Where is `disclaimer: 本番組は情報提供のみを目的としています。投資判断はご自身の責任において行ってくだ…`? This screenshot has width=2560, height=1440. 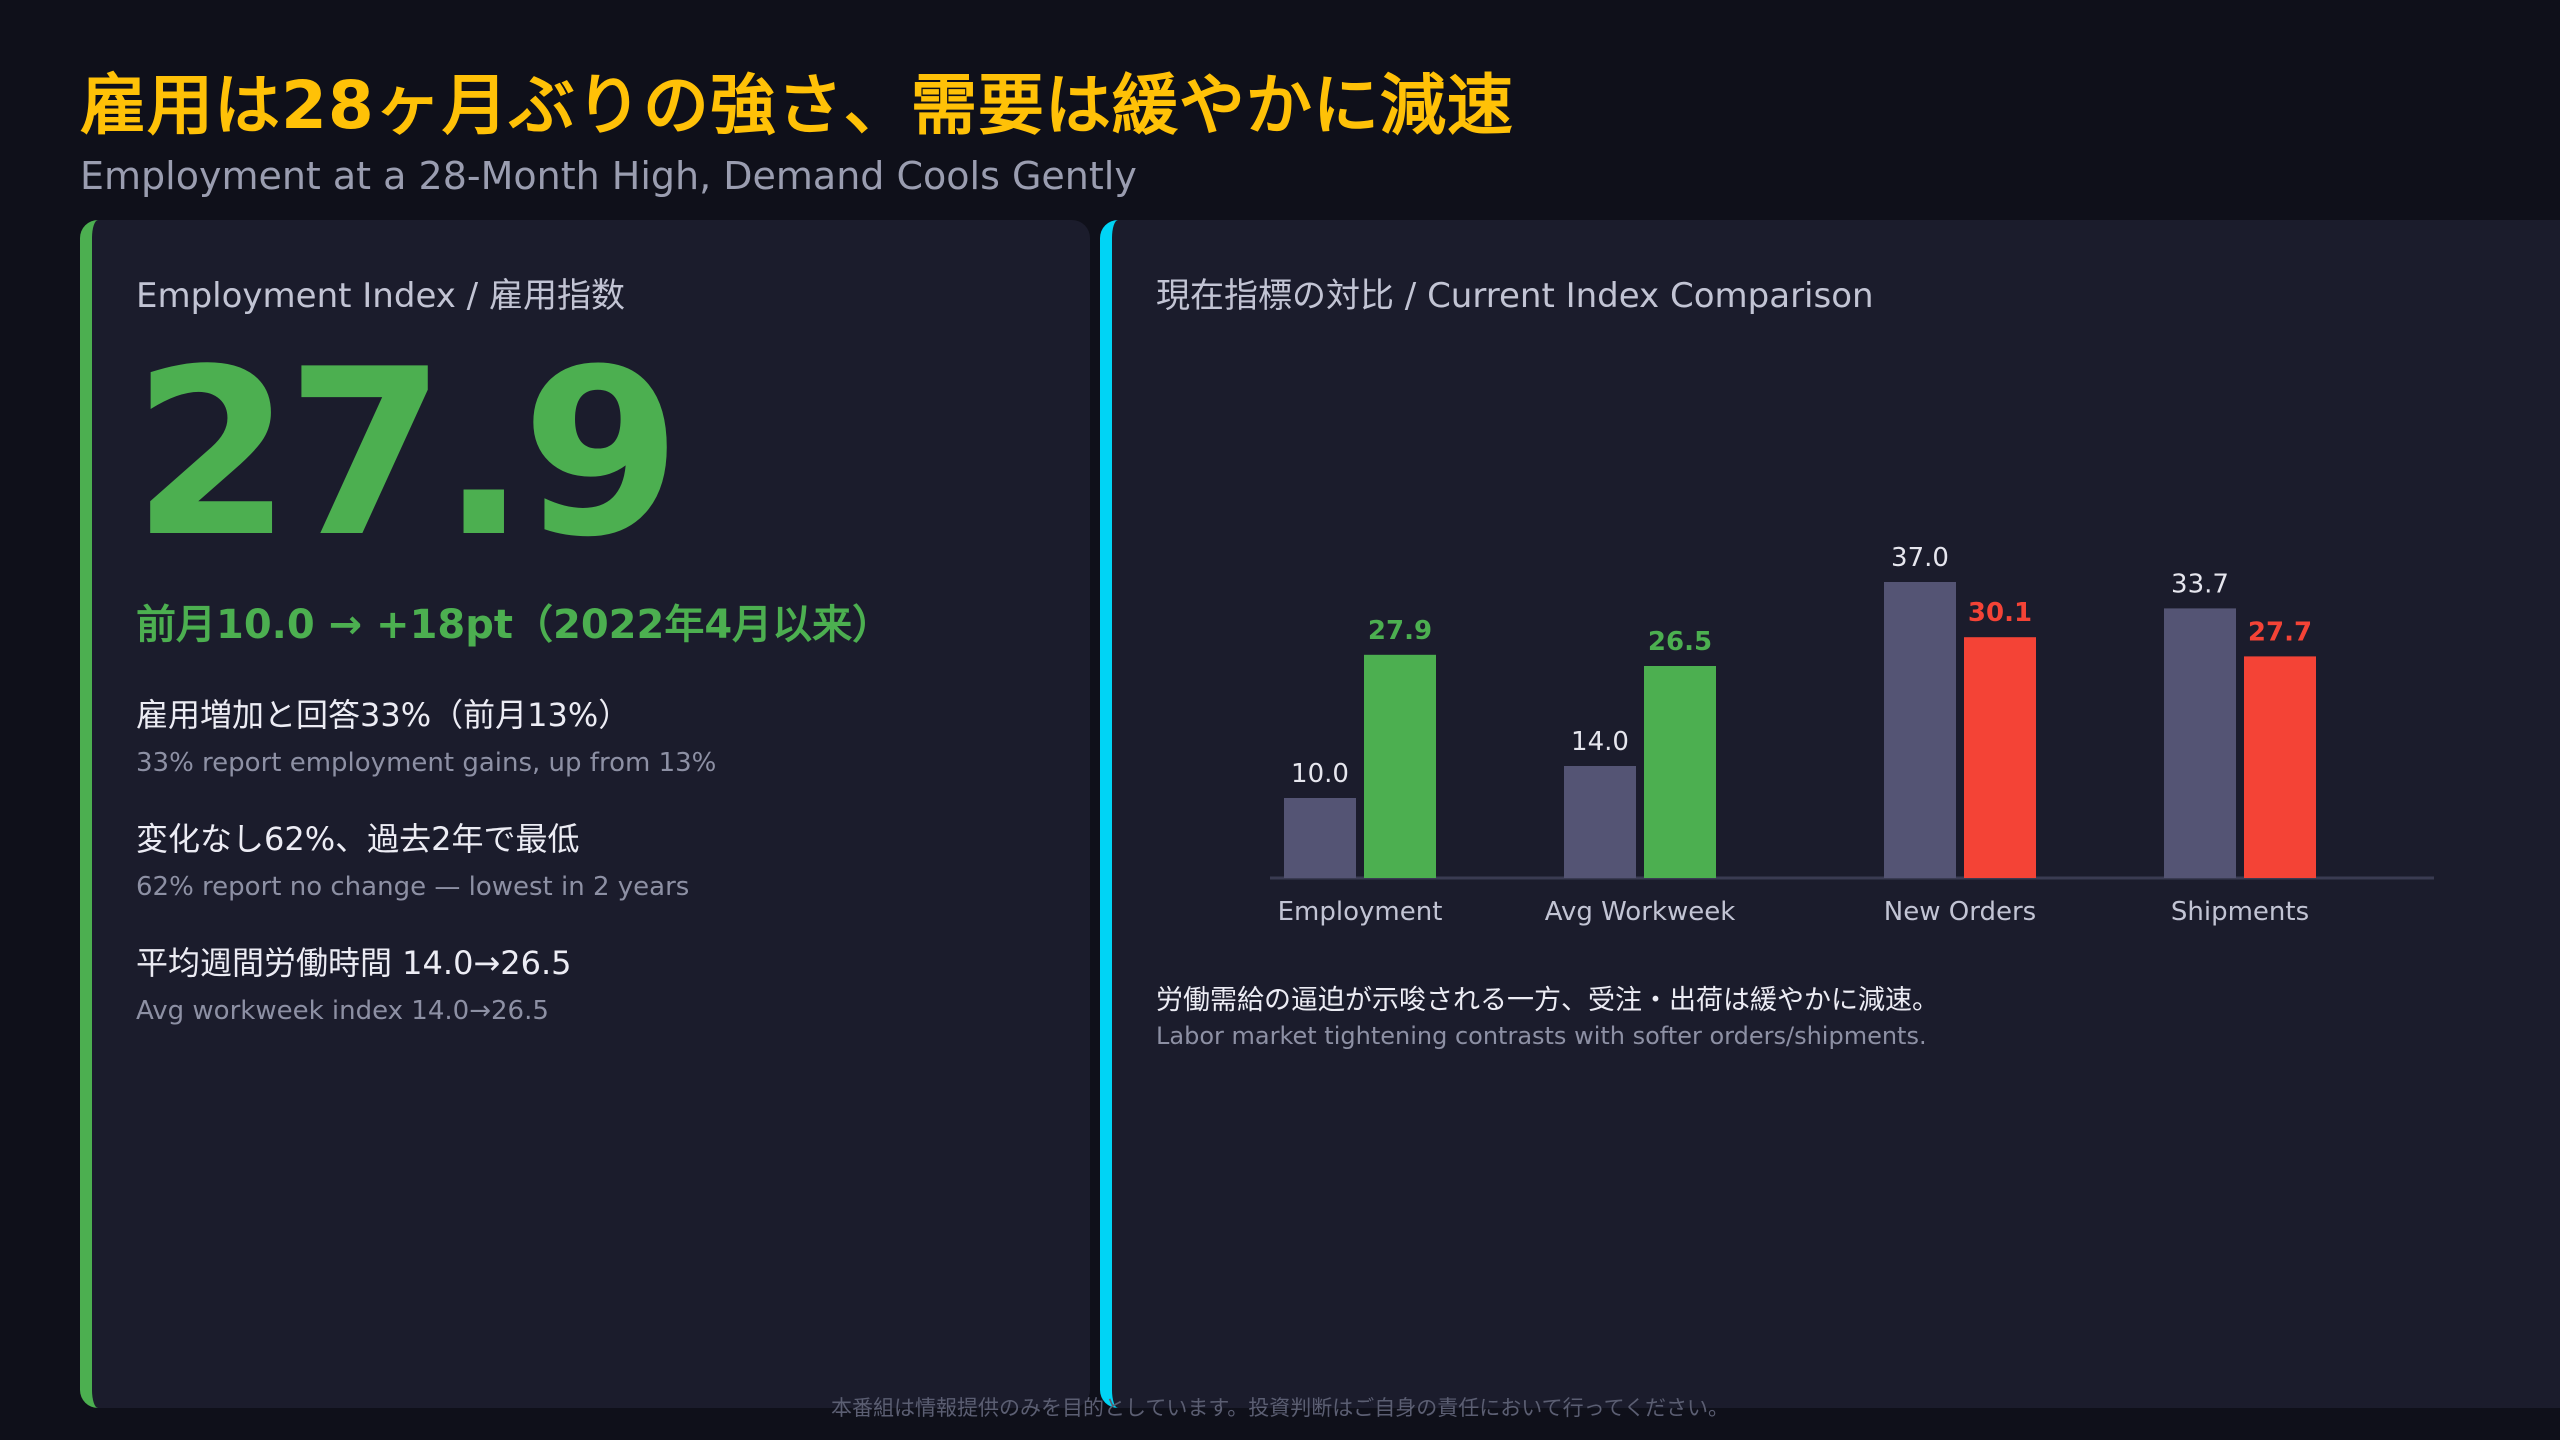
disclaimer: 本番組は情報提供のみを目的としています。投資判断はご自身の責任において行ってくだ… is located at coordinates (1280, 1408).